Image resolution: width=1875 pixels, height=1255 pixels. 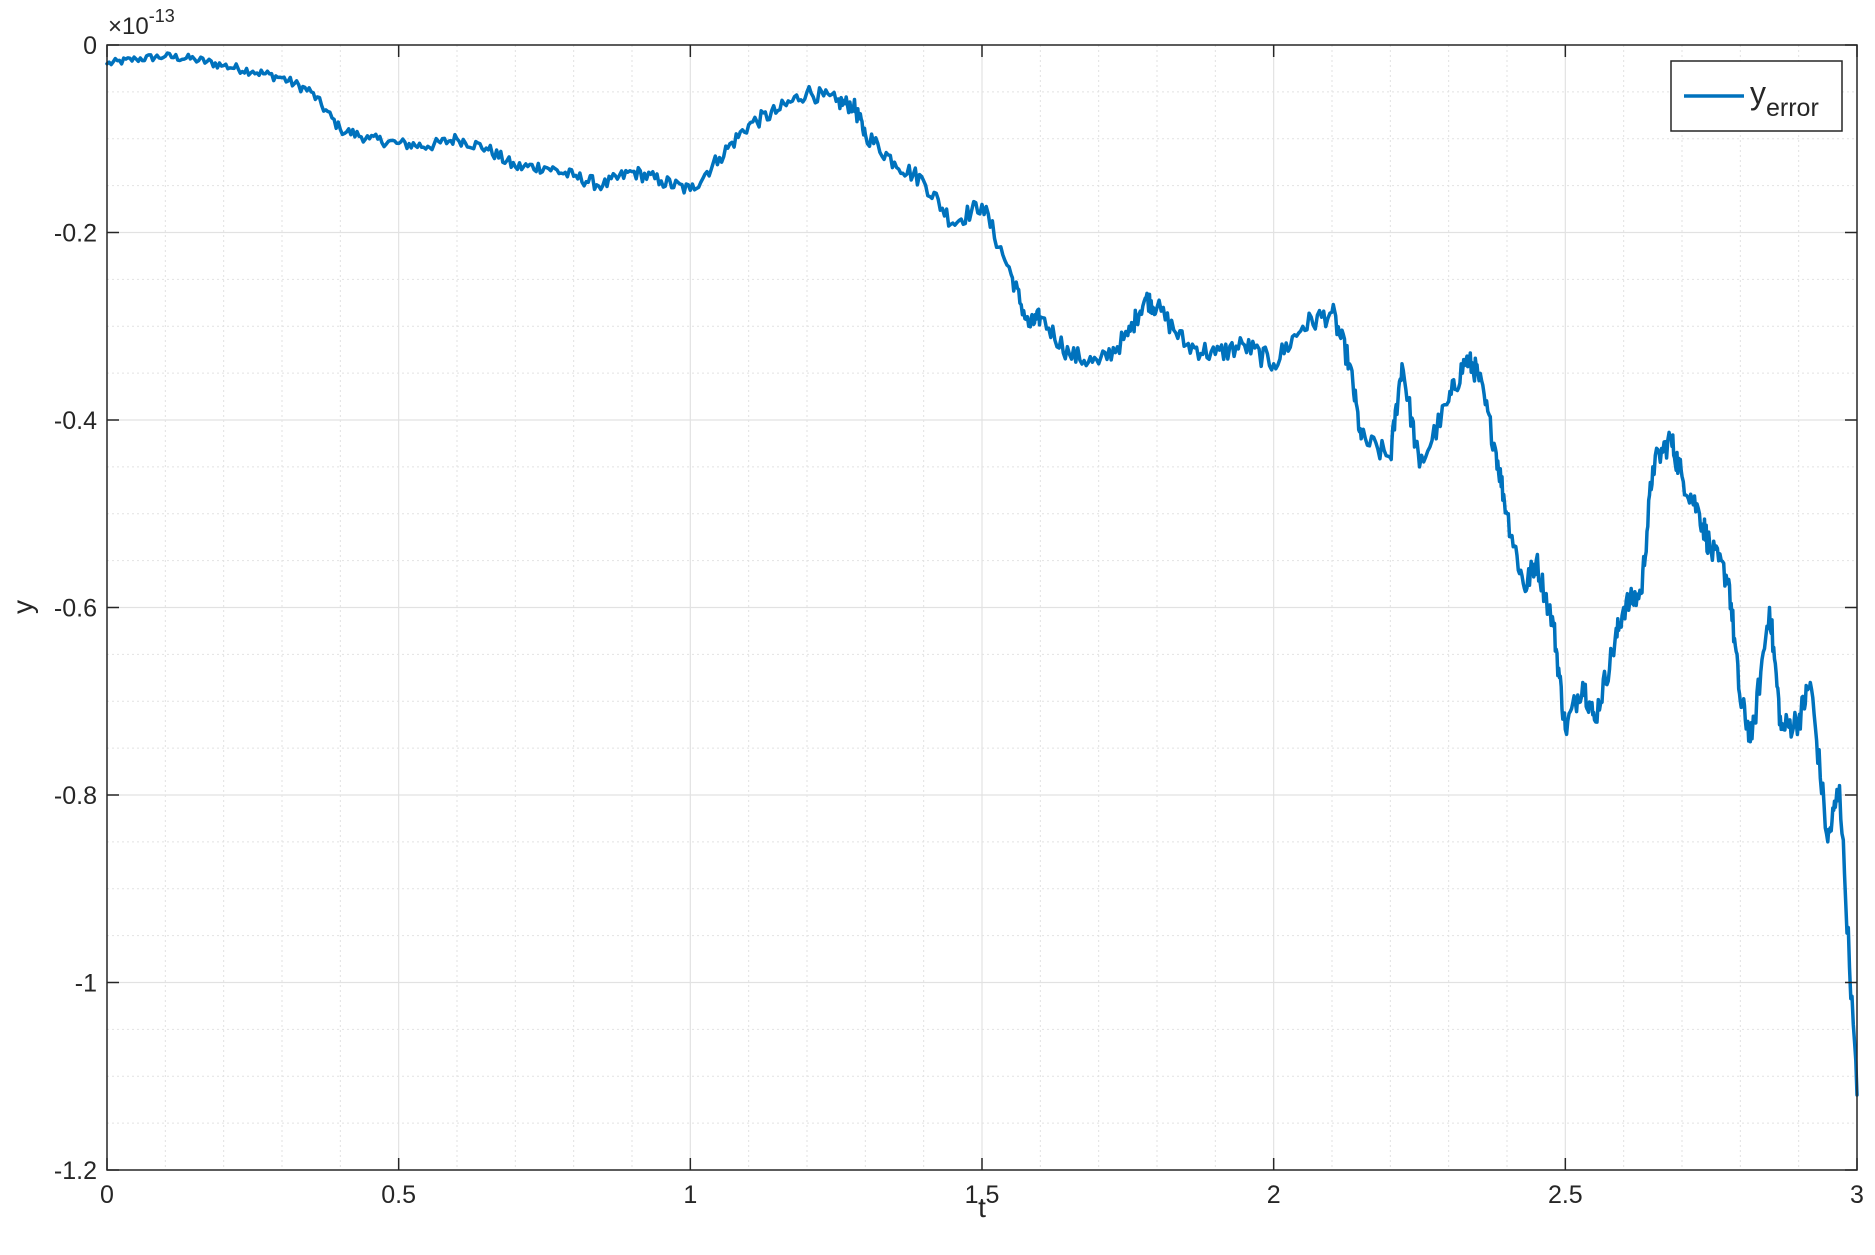 I want to click on legend: yerror, so click(x=1756, y=96).